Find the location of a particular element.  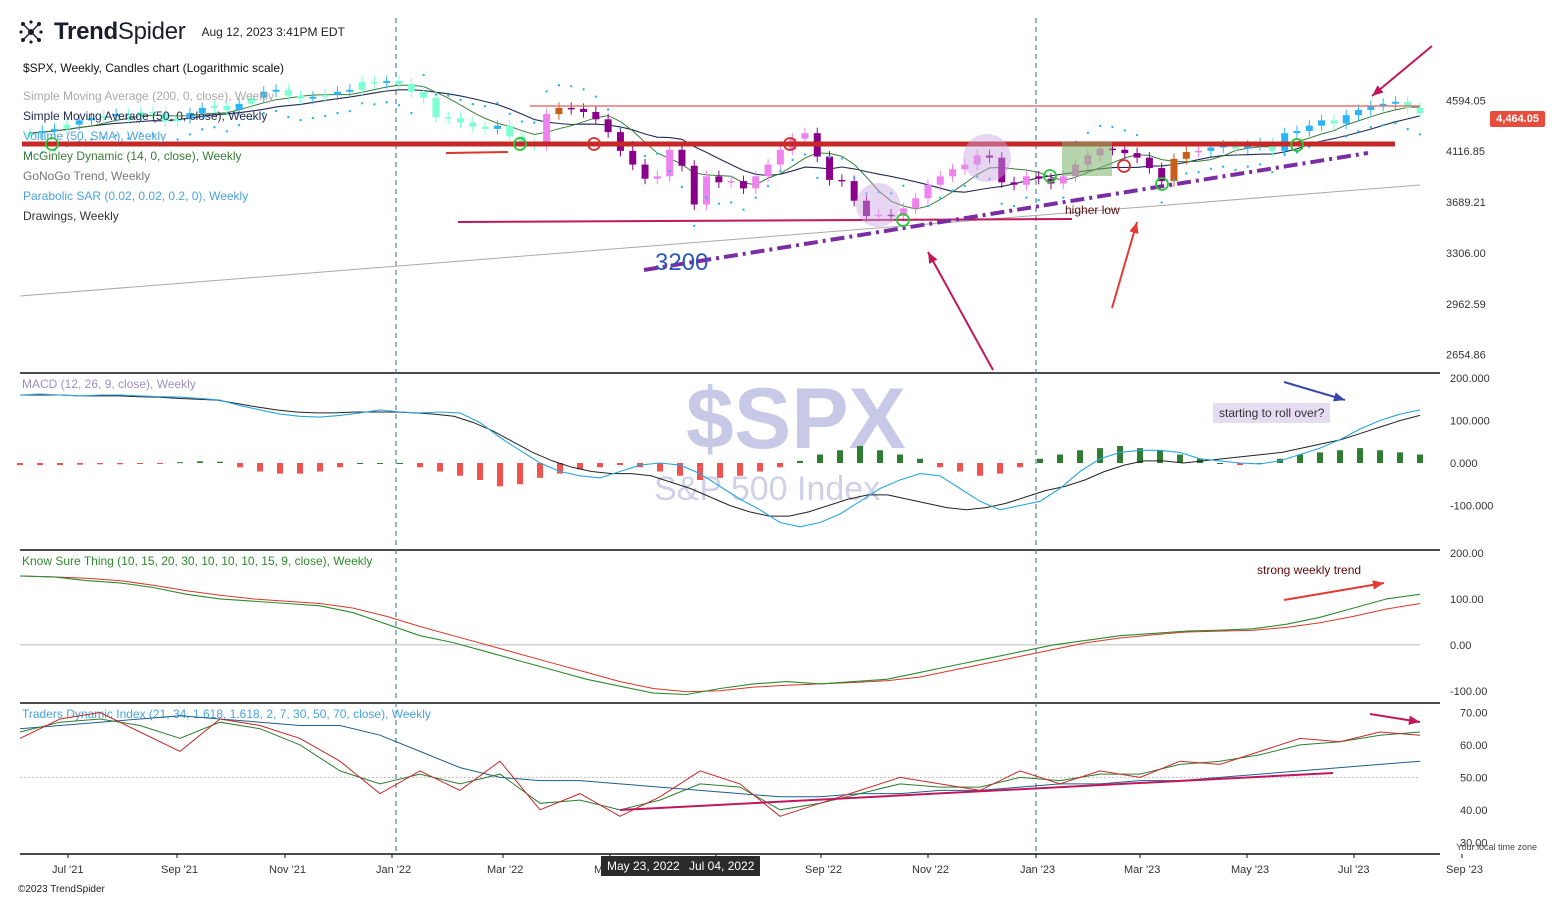

study-gonogo: GoNoGo Trend, Weekly is located at coordinates (87, 176).